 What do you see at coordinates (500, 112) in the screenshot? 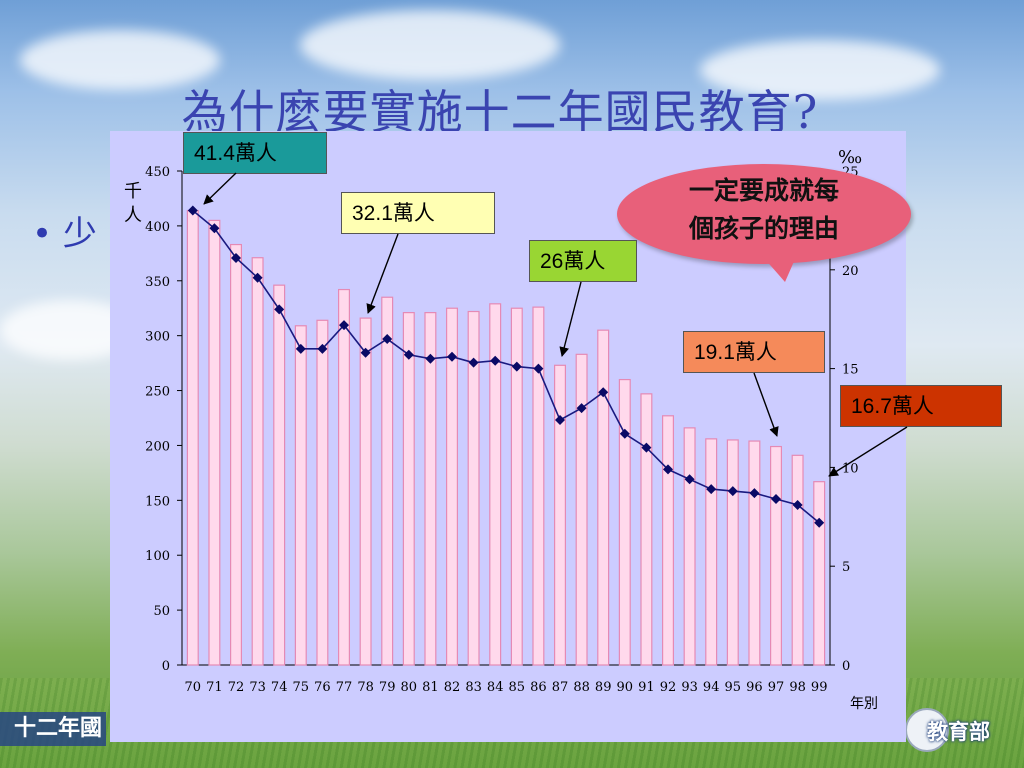
I see `slide-title: 為什麼要實施十二年國民教育?` at bounding box center [500, 112].